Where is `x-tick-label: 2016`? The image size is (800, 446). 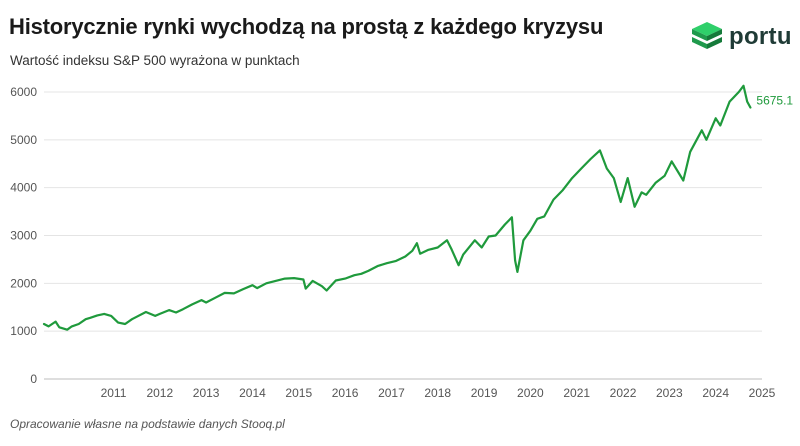 x-tick-label: 2016 is located at coordinates (345, 393).